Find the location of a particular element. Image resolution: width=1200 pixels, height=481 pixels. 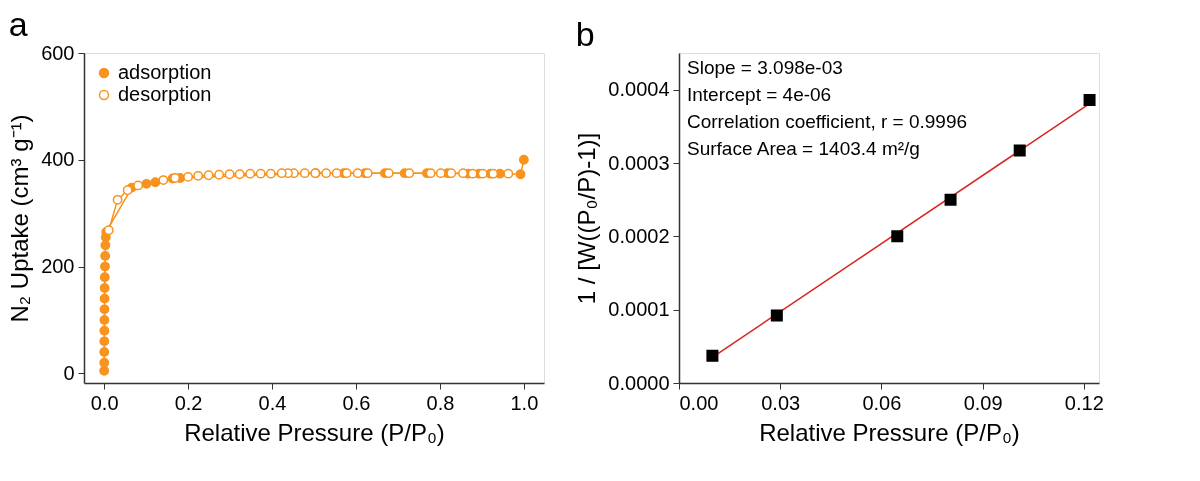

x-tick-label: 0.8 is located at coordinates (440, 402).